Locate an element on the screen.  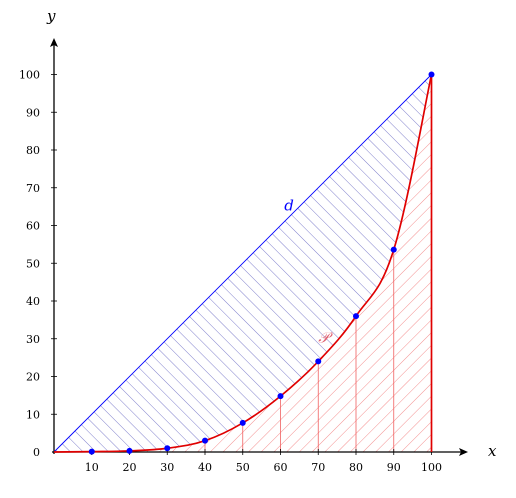
x-tick-label: 80 is located at coordinates (356, 467).